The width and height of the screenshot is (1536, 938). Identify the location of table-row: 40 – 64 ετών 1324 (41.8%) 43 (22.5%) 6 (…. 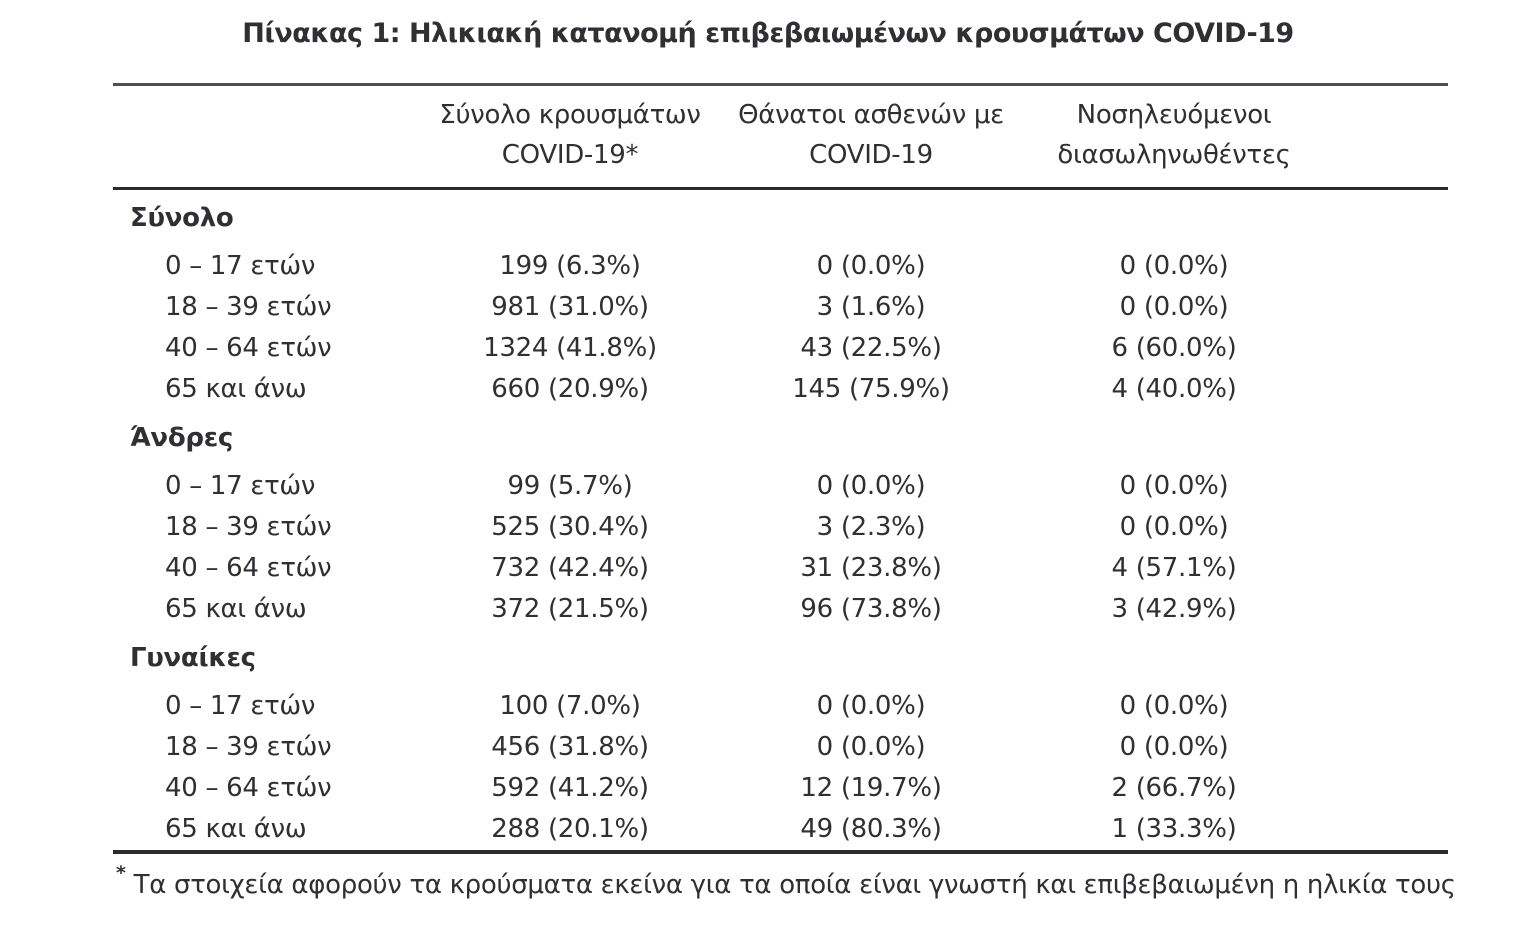
(780, 348).